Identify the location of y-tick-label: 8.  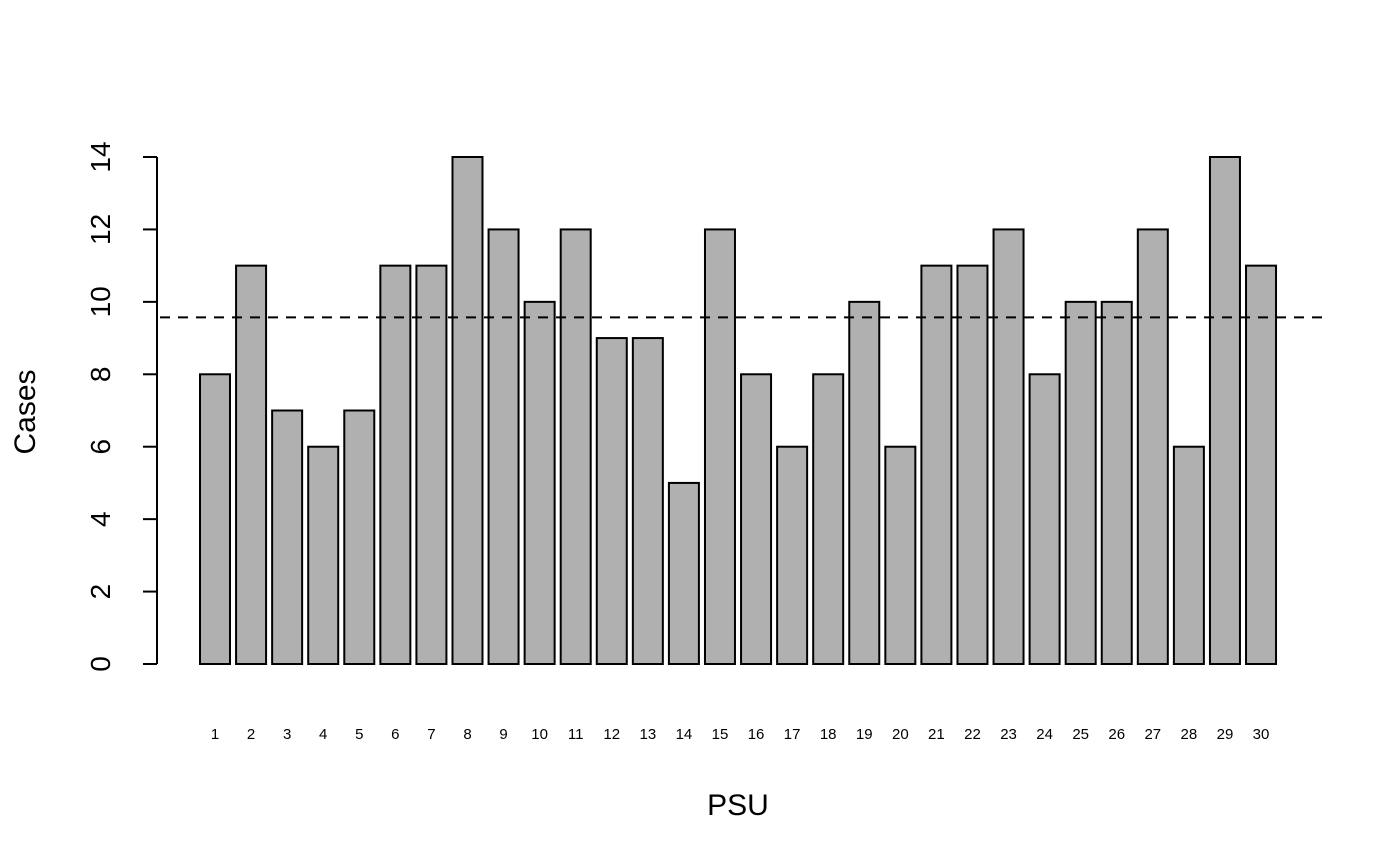
(100, 374).